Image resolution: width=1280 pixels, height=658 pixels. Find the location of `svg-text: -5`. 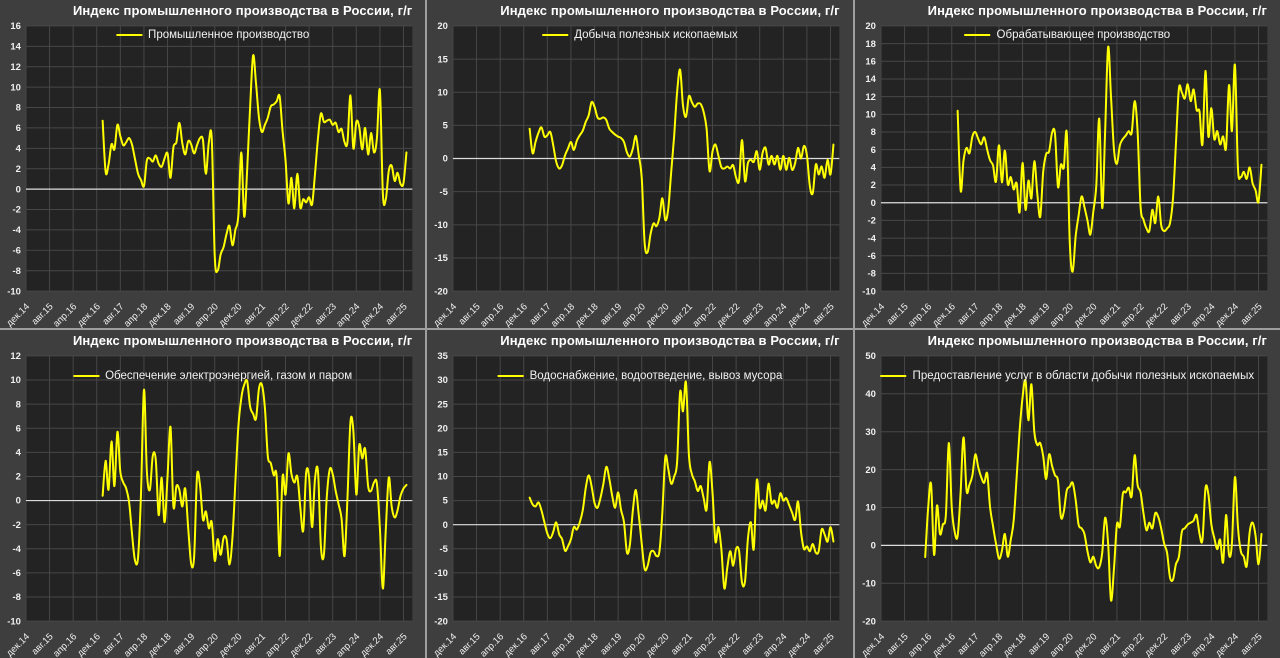

svg-text: -5 is located at coordinates (444, 549).